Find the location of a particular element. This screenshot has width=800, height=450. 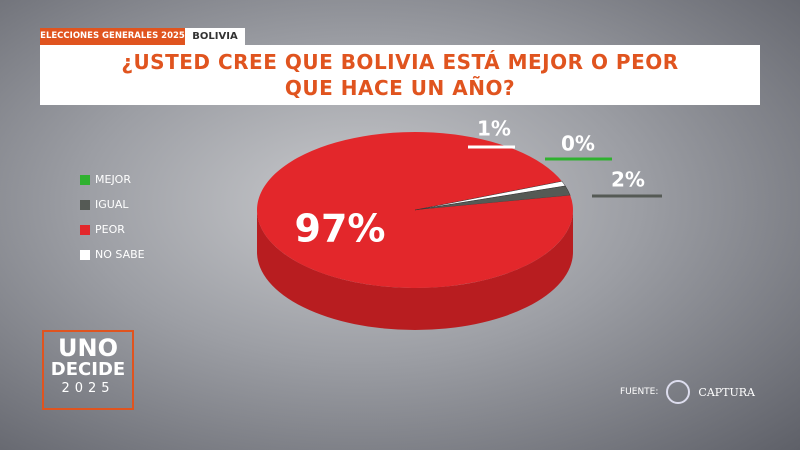

data-label: 0% is located at coordinates (578, 144).